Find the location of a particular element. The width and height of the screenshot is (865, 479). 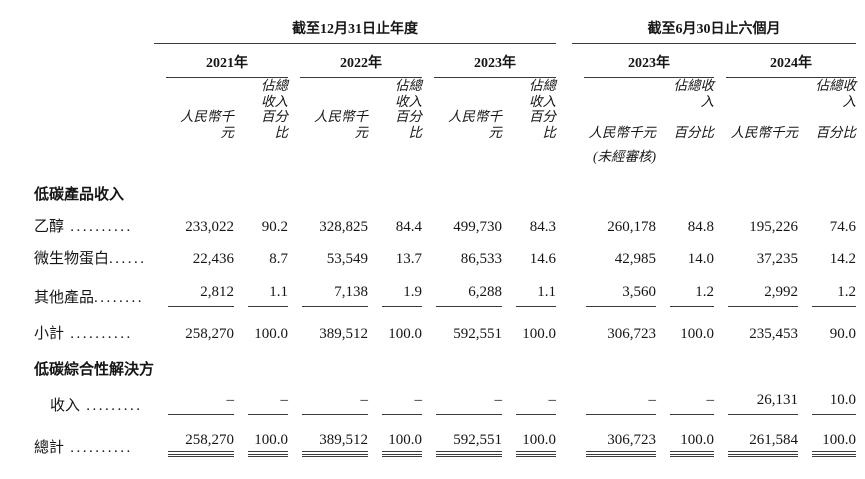

value-cell: 328,825 is located at coordinates (343, 226).